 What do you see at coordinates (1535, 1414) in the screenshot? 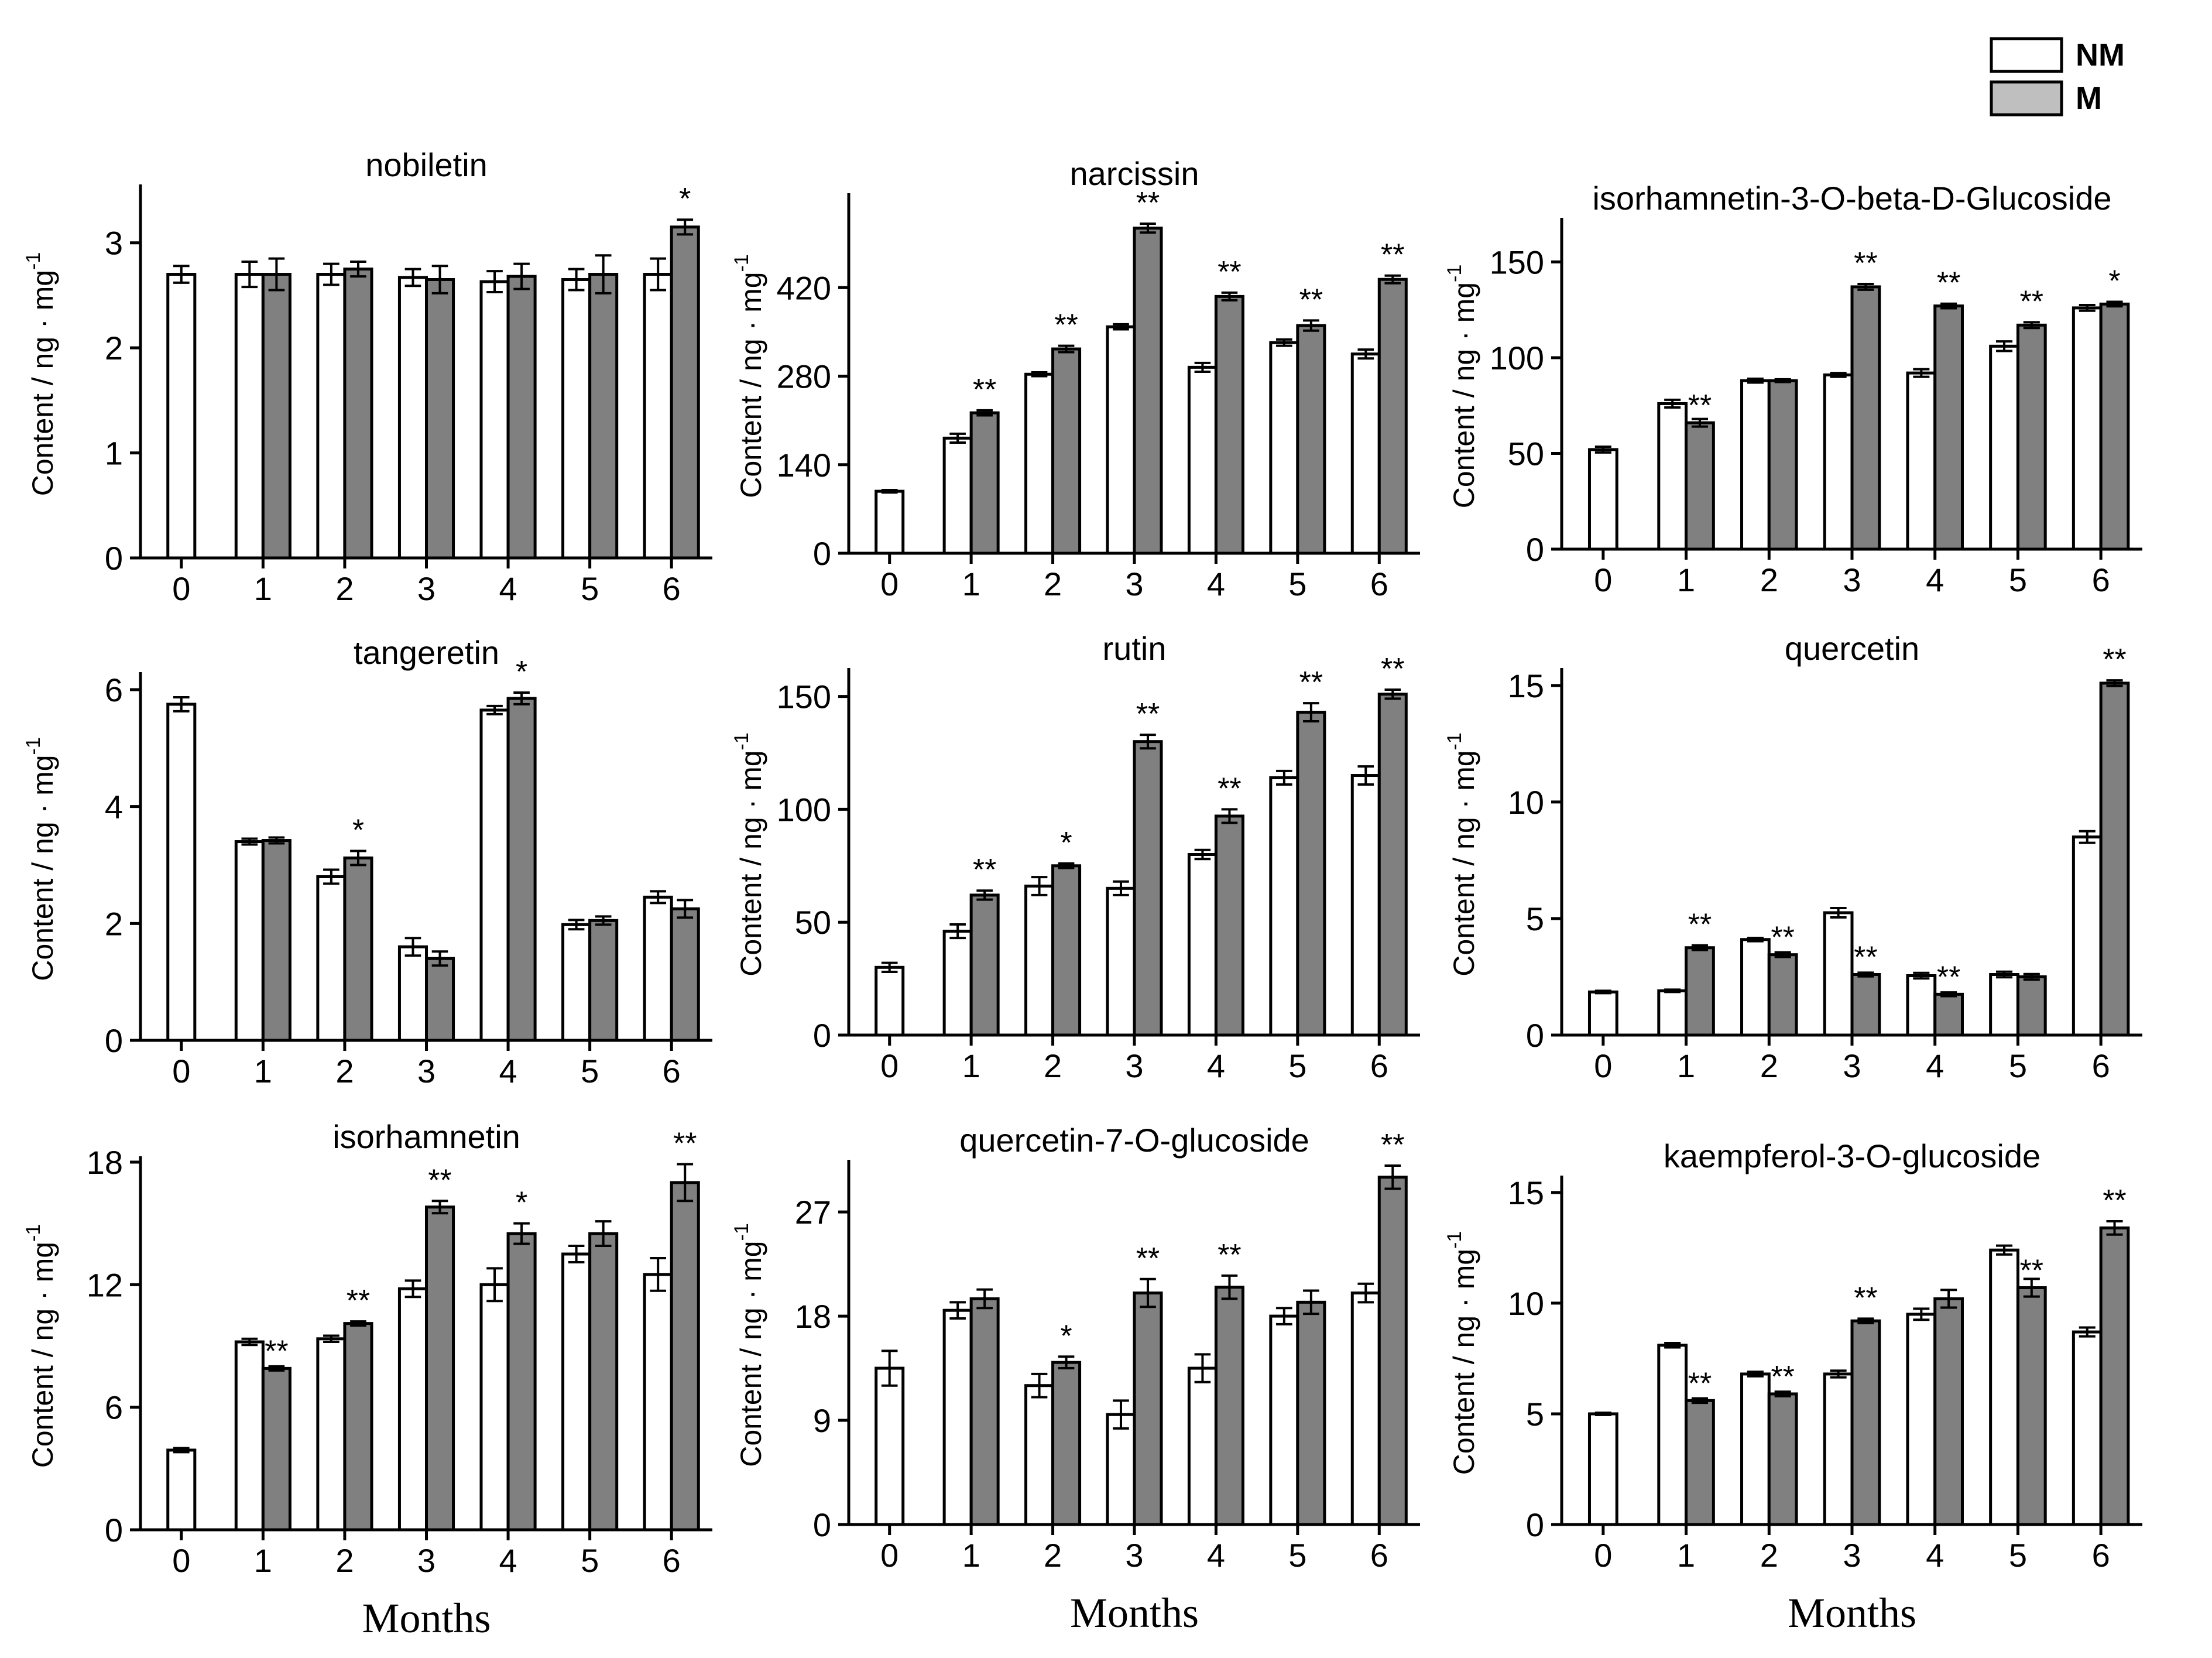
I see `y-tick-label: 5` at bounding box center [1535, 1414].